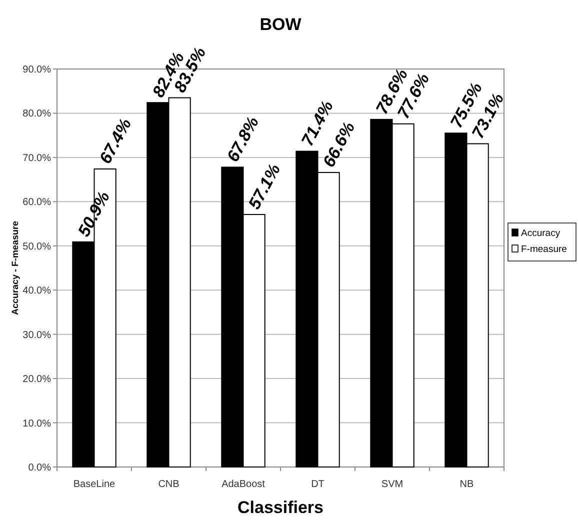 The height and width of the screenshot is (523, 578). I want to click on y-tick-label: 50.0%, so click(37, 246).